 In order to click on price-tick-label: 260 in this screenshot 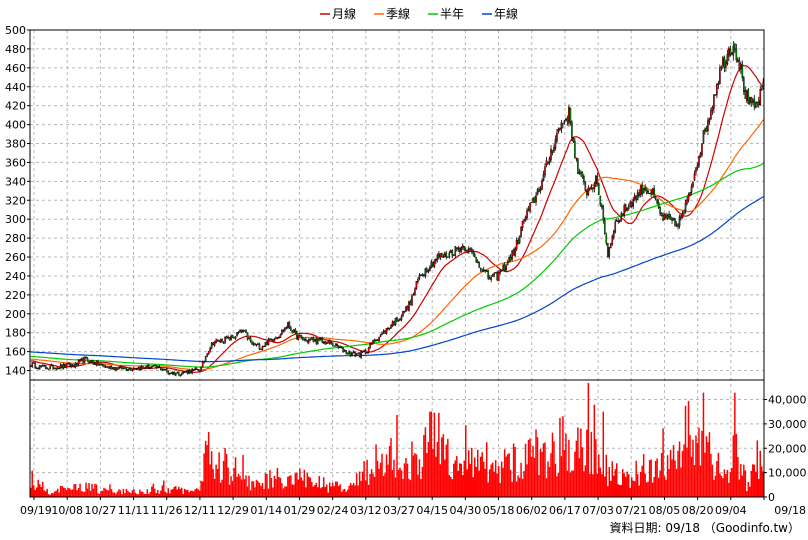, I will do `click(15, 257)`.